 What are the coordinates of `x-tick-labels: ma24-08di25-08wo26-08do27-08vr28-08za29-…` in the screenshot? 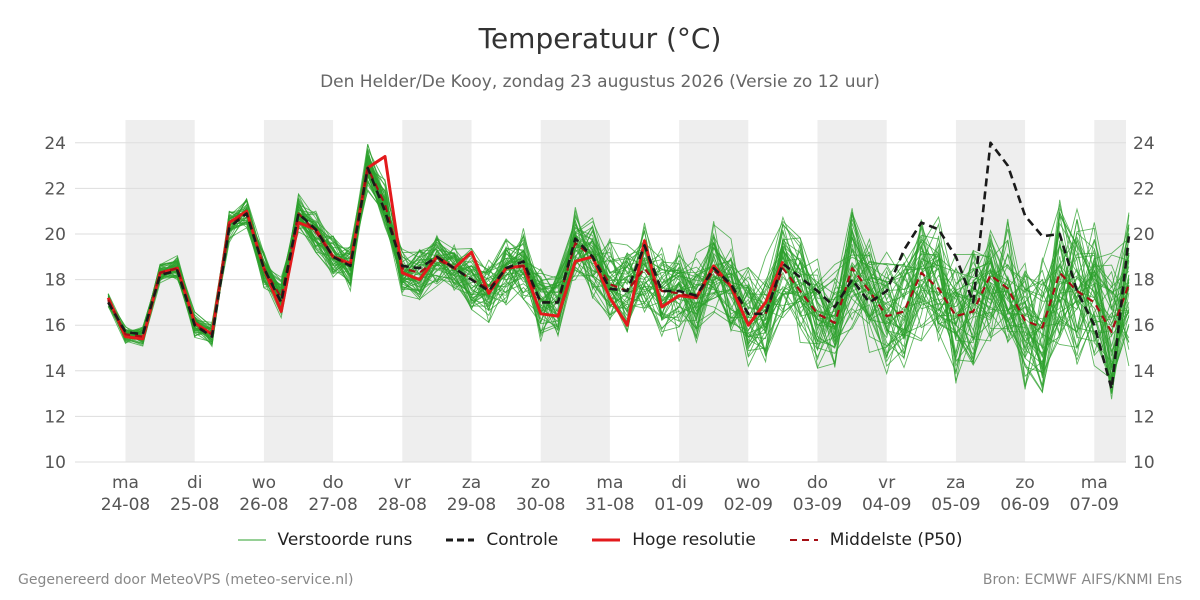 It's located at (610, 494).